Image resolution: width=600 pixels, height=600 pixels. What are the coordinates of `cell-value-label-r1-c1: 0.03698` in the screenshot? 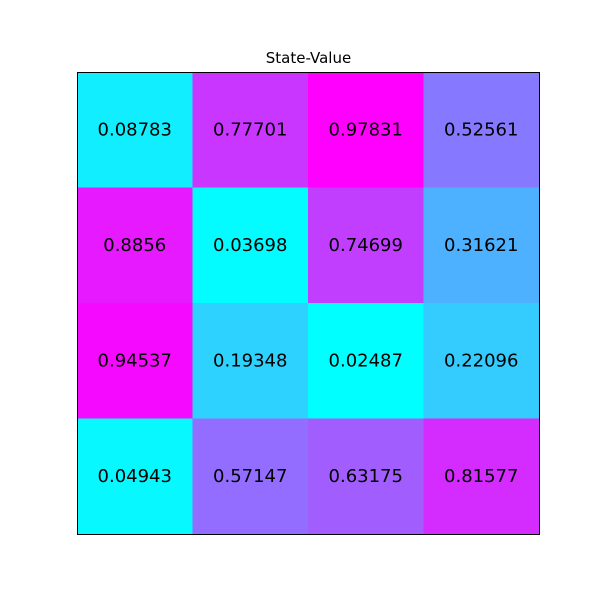 It's located at (250, 245).